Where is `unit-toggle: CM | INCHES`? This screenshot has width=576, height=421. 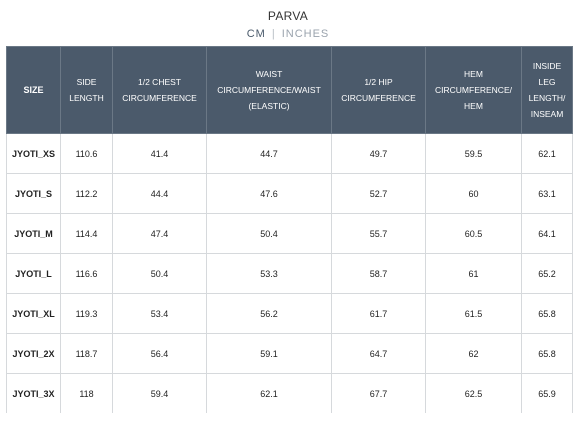
unit-toggle: CM | INCHES is located at coordinates (288, 34).